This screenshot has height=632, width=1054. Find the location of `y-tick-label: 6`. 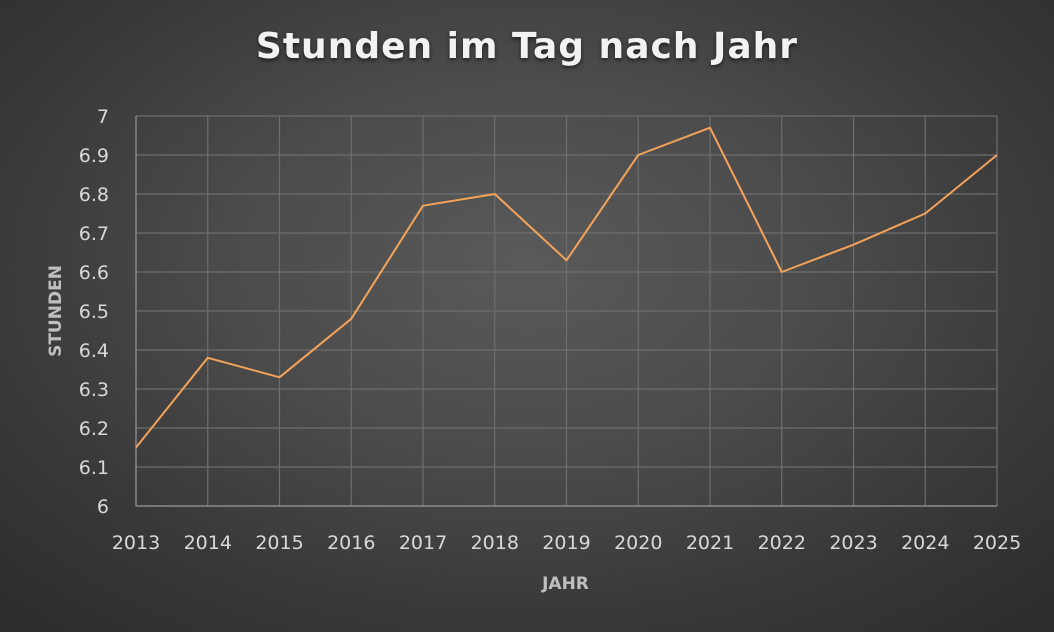

y-tick-label: 6 is located at coordinates (103, 507).